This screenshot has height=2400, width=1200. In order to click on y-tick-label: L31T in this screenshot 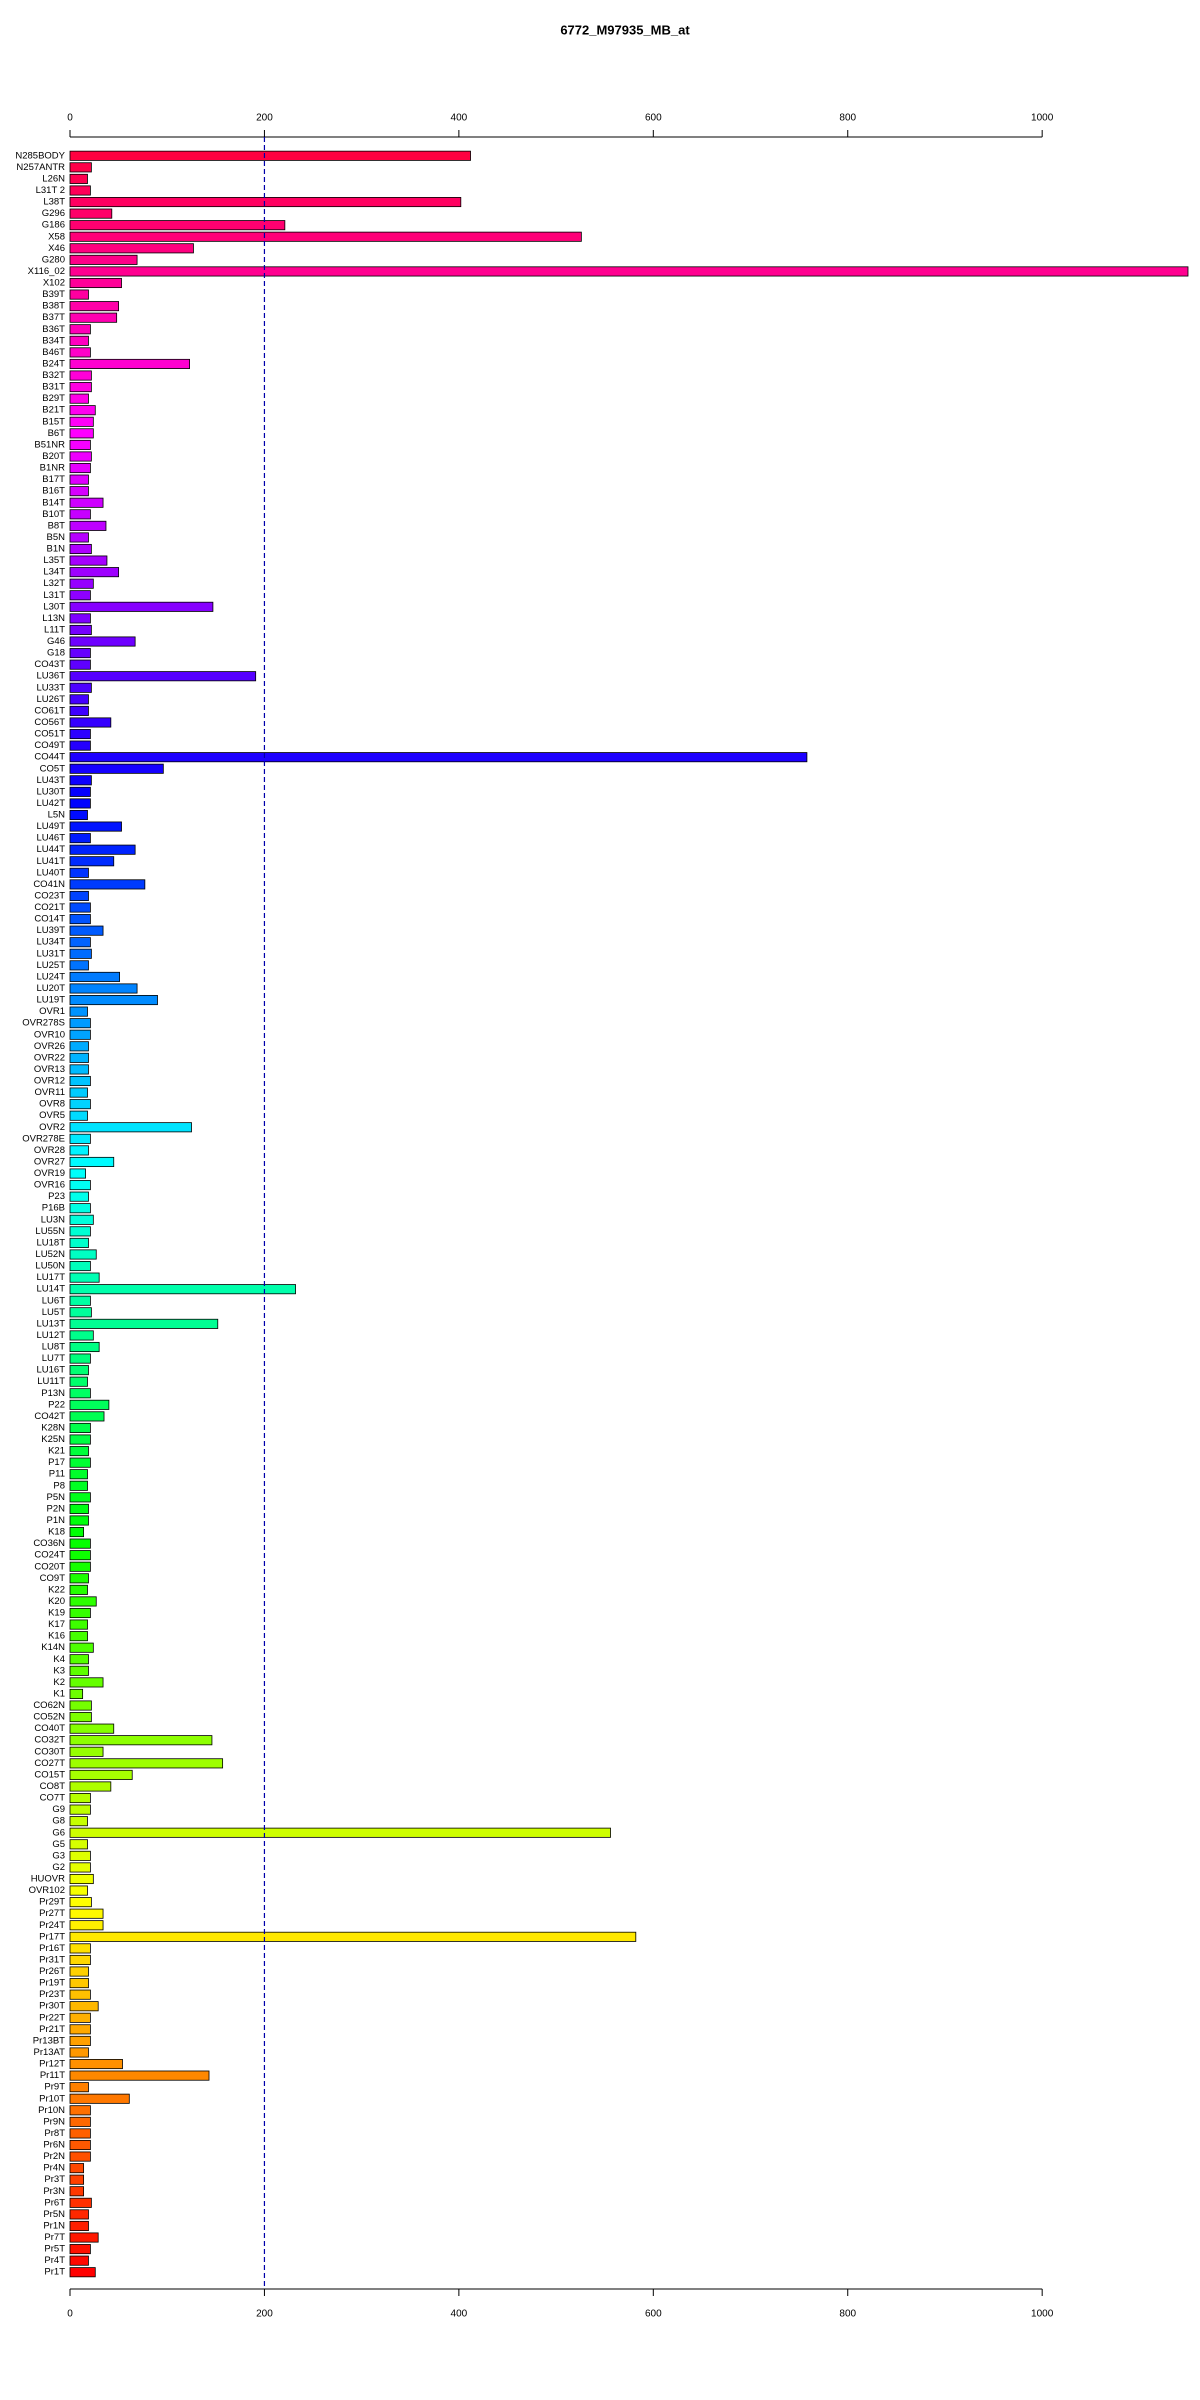, I will do `click(54, 595)`.